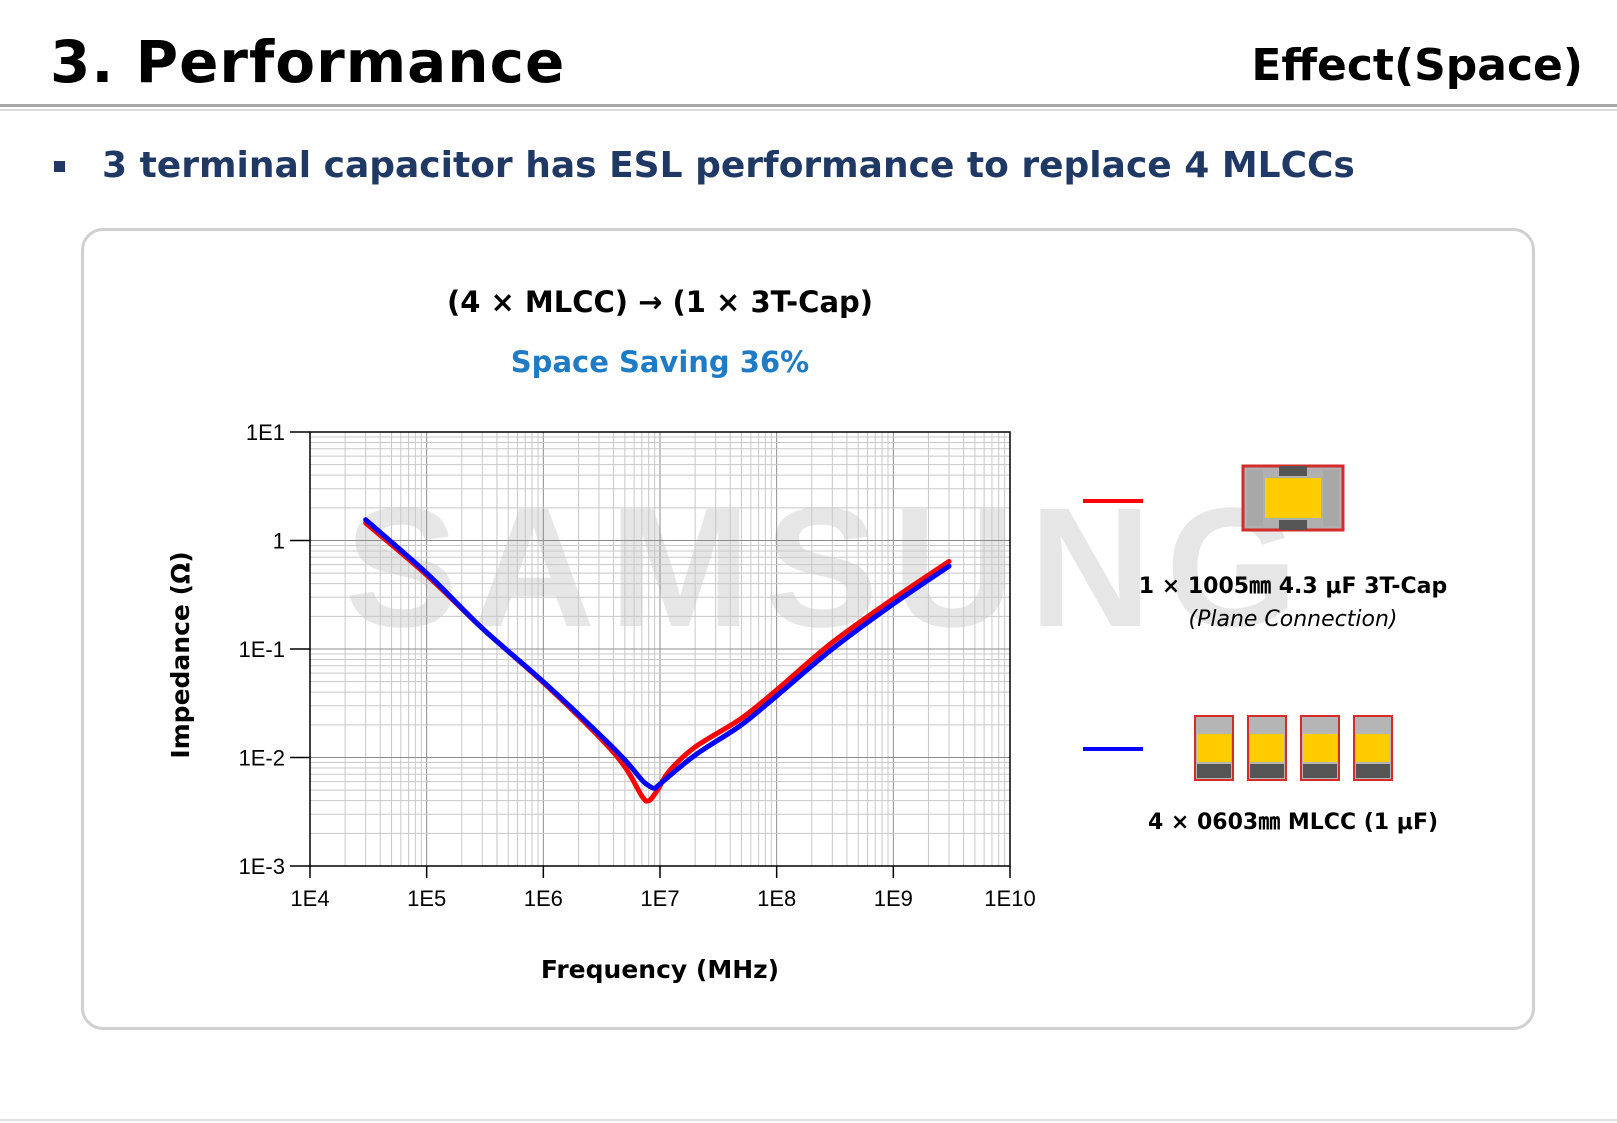 This screenshot has width=1617, height=1123. I want to click on legend-label-mlcc: 4 × 0603㎜ MLCC (1 μF), so click(1293, 822).